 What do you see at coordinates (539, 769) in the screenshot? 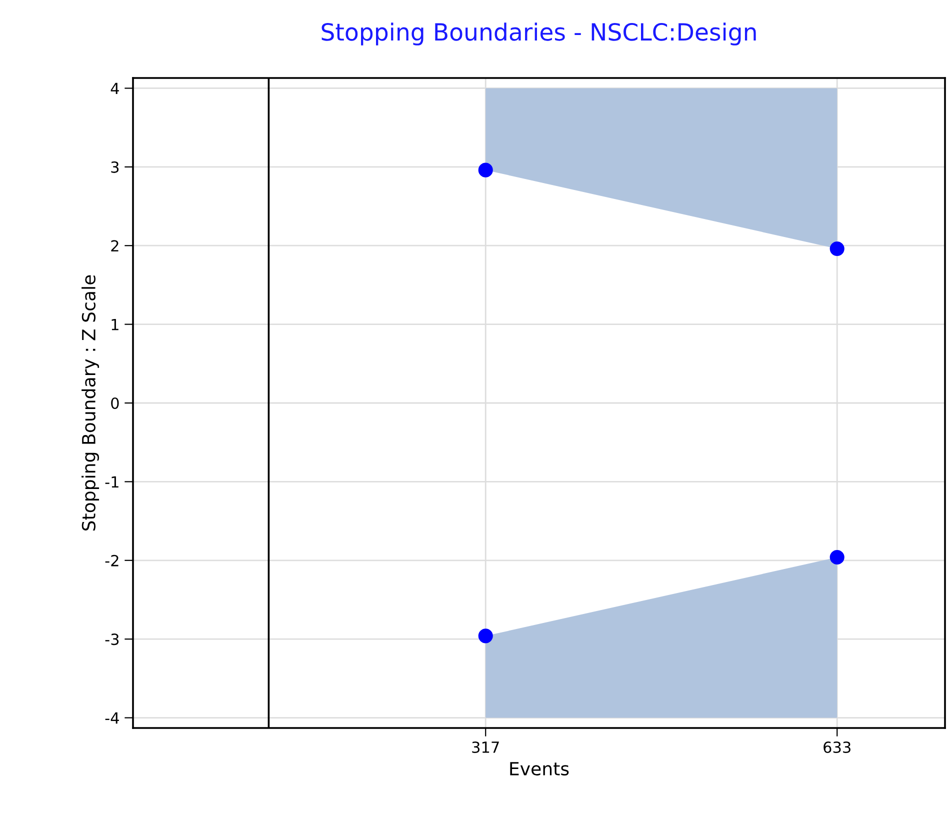
I see `x-axis-title: Events` at bounding box center [539, 769].